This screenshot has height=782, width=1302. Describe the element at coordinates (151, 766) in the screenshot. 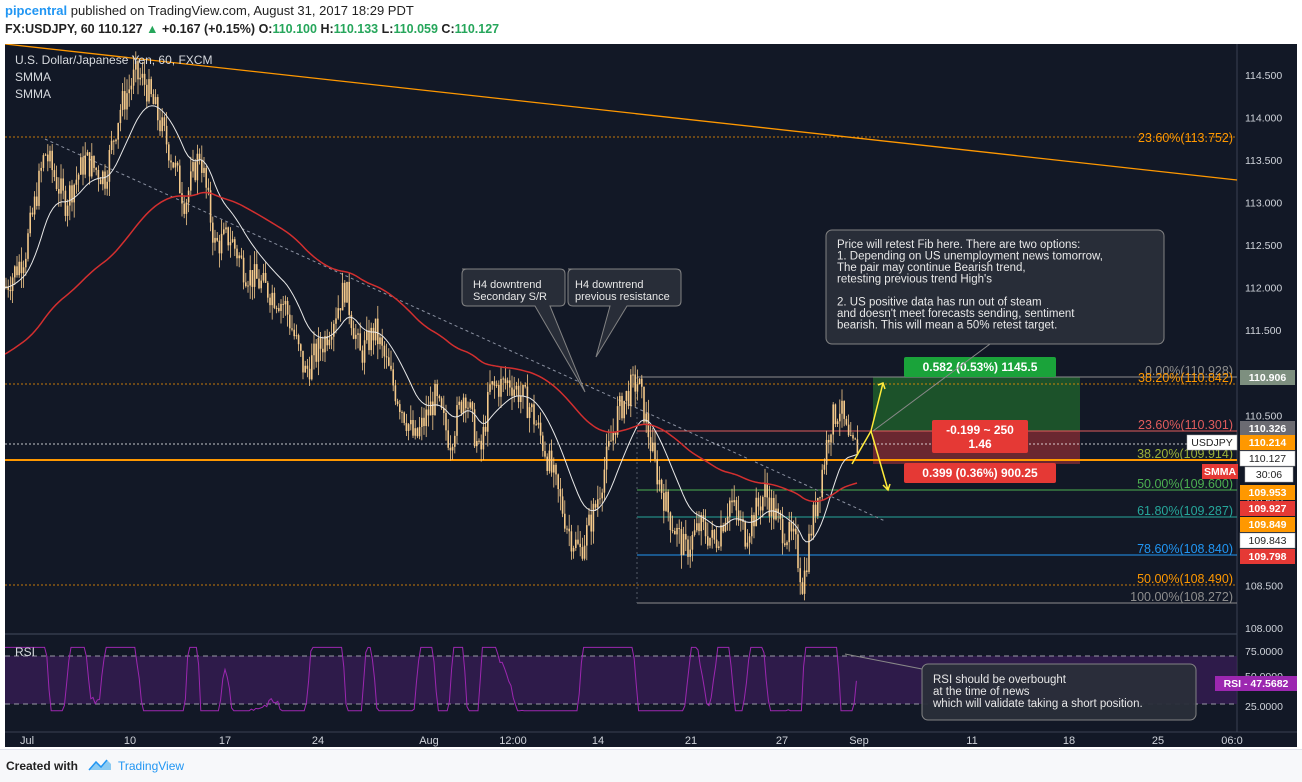

I see `tradingview-brand-link: TradingView` at that location.